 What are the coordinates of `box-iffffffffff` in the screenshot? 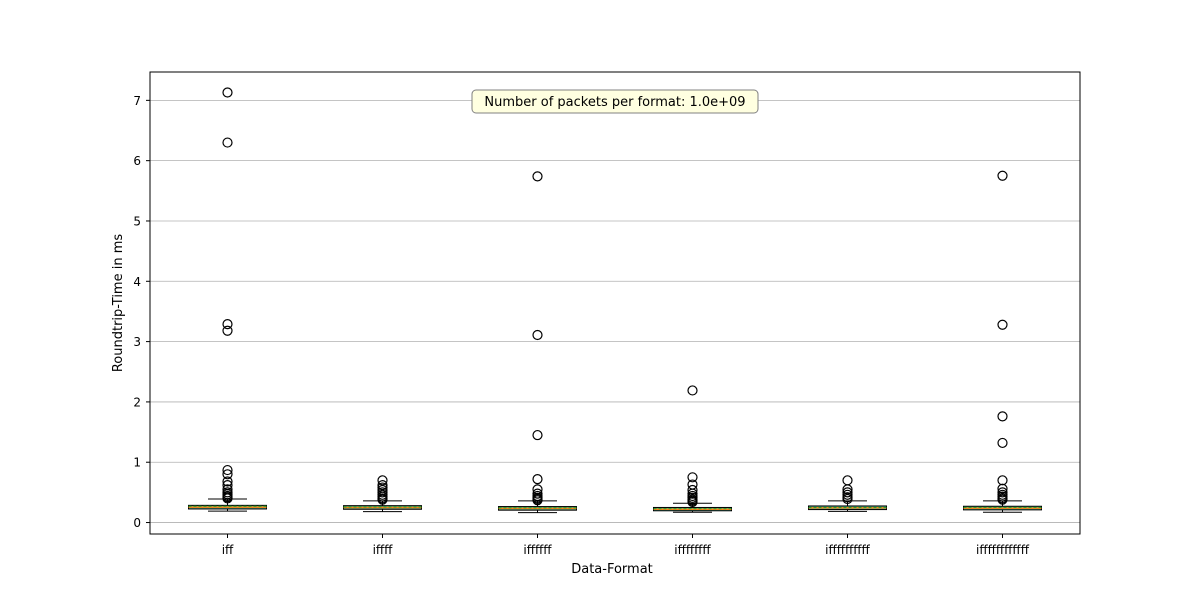 It's located at (847, 493).